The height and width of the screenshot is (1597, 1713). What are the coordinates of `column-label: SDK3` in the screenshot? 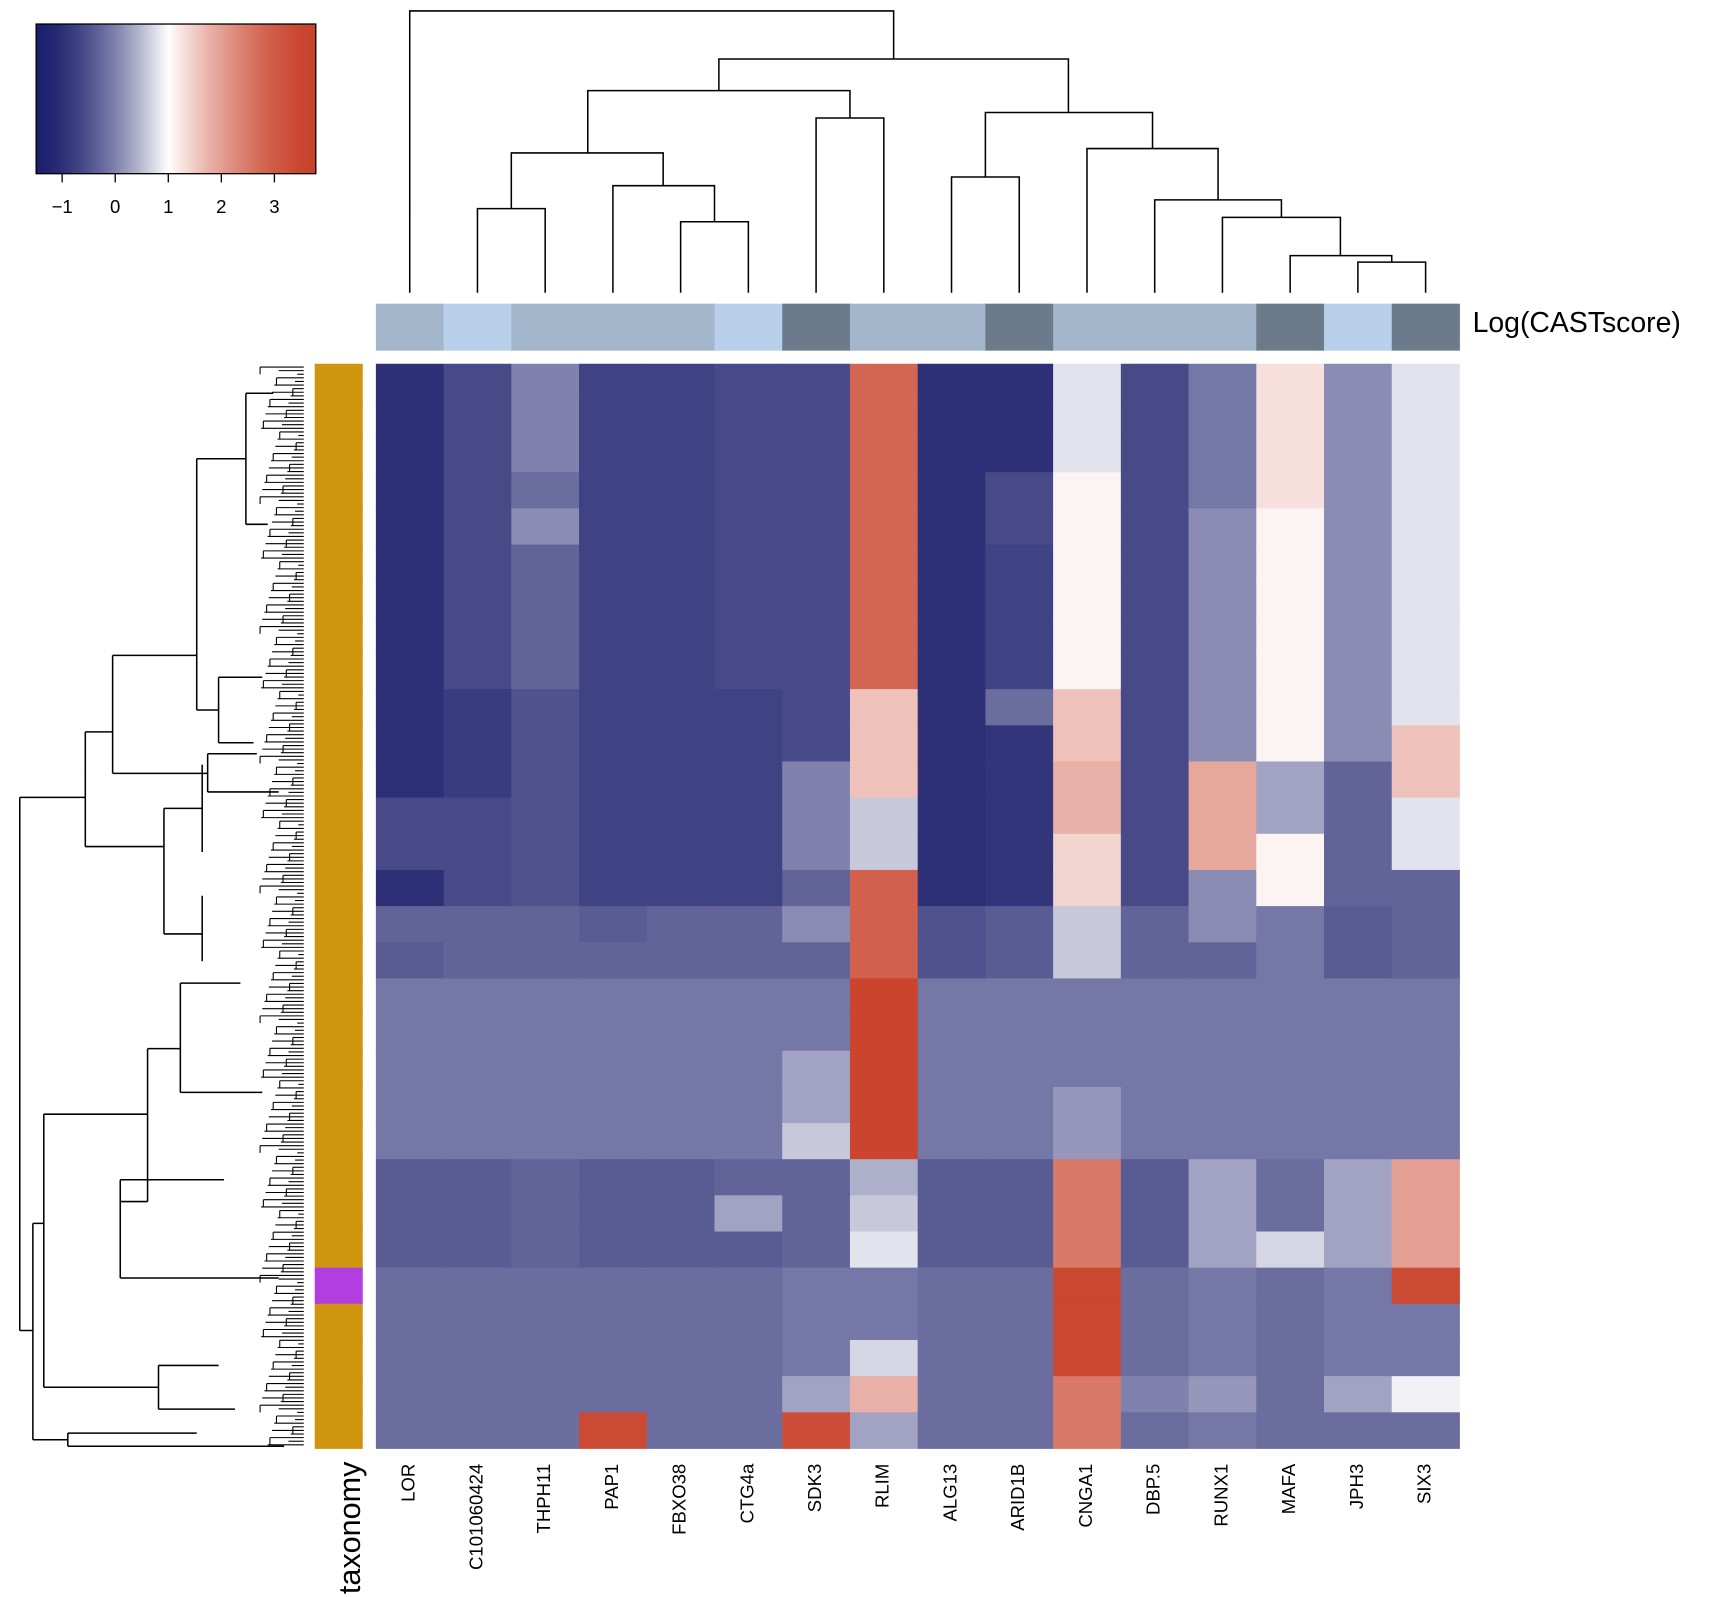 It's located at (814, 1488).